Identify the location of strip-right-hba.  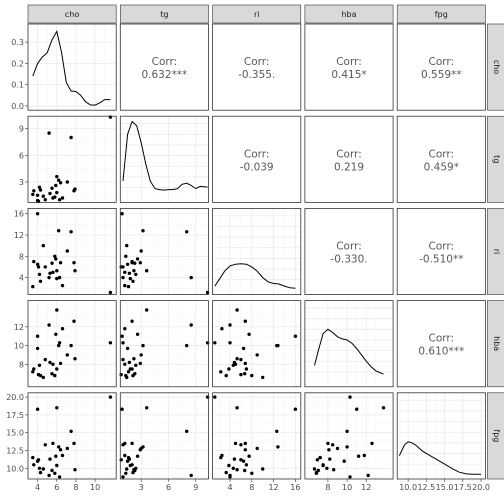
(495, 344).